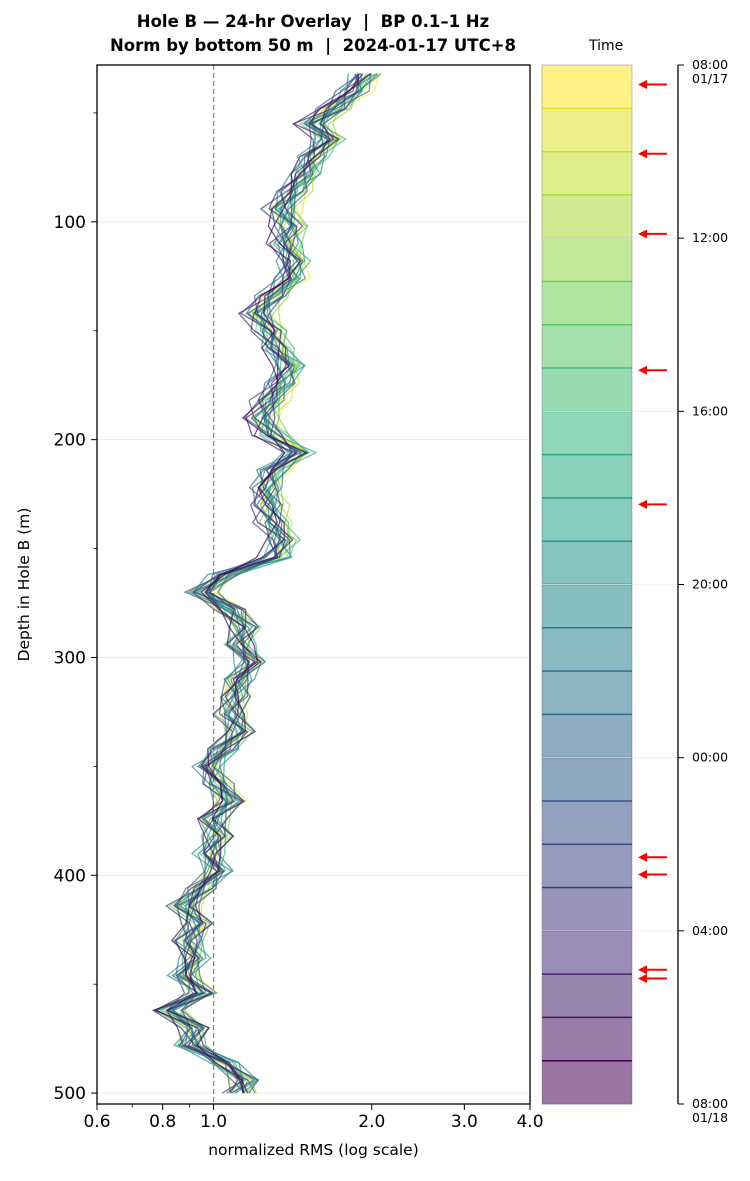 This screenshot has height=1181, width=750. I want to click on x-tick-label: 4.0, so click(529, 1122).